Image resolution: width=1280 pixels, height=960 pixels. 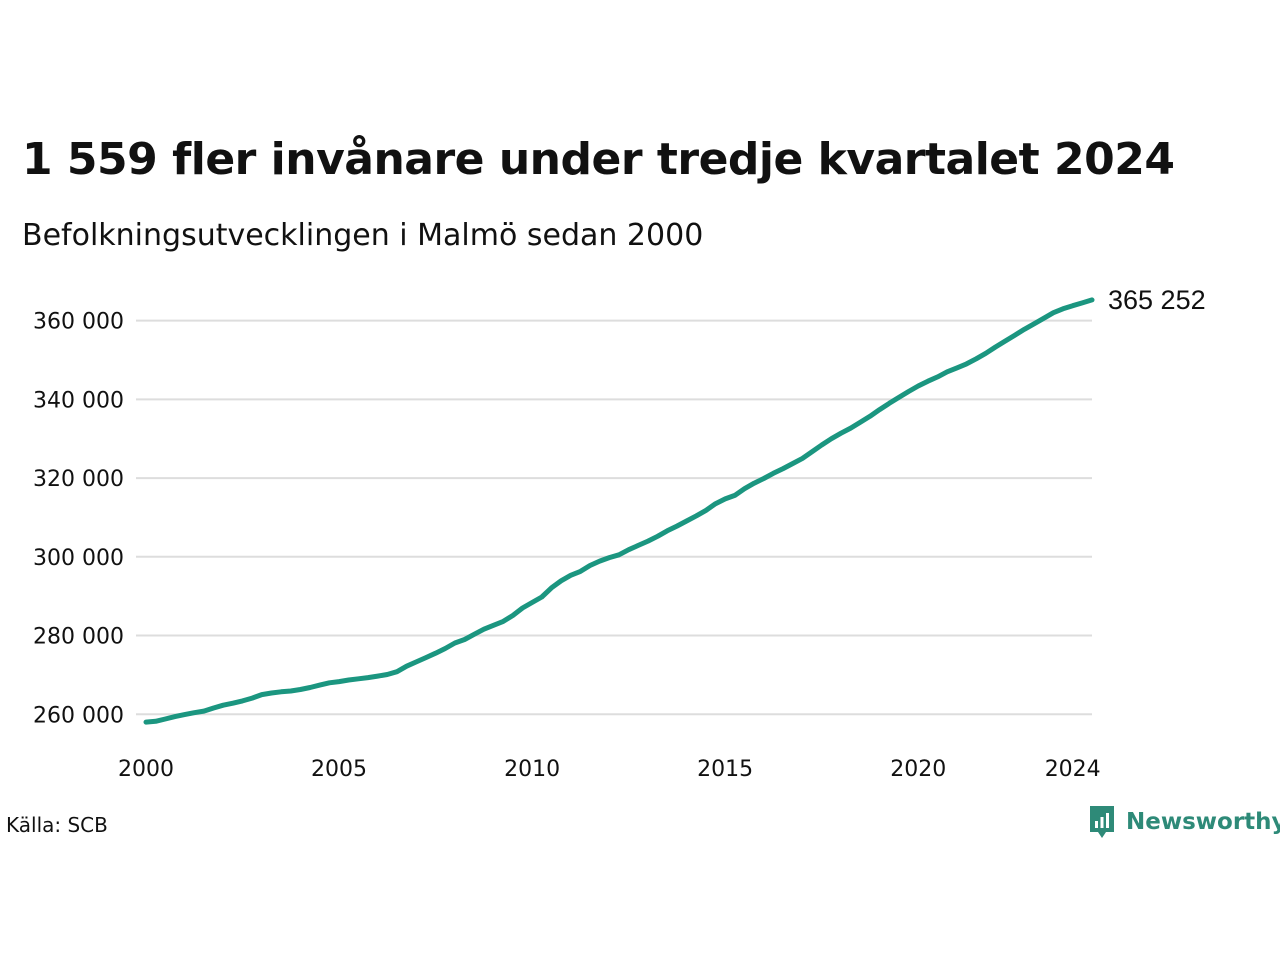 I want to click on x-tick-label: 2005, so click(x=339, y=769).